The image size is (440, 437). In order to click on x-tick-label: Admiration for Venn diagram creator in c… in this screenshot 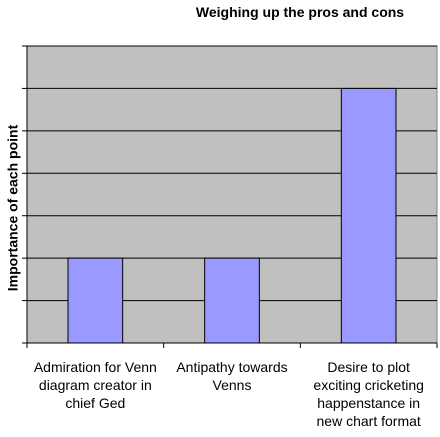, I will do `click(95, 385)`.